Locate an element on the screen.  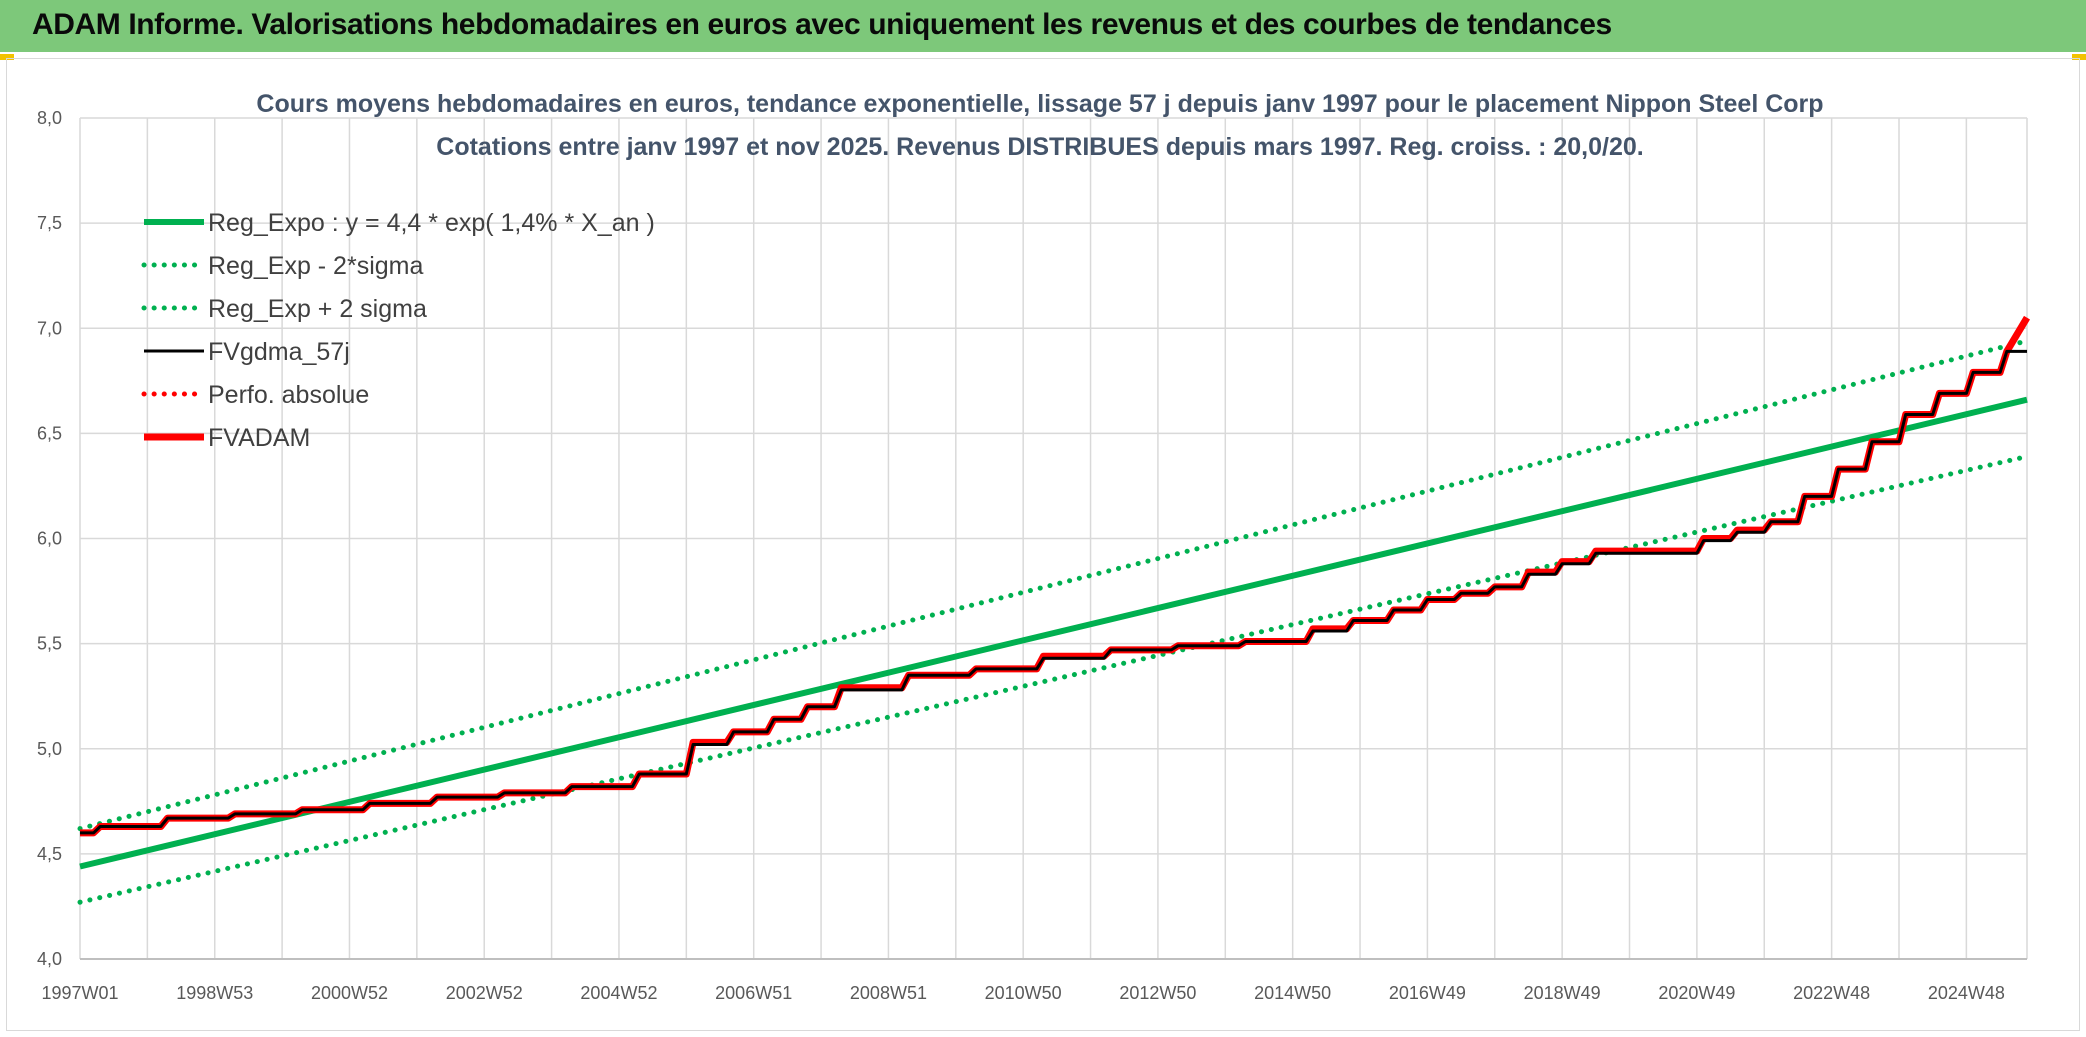
legend-label: FVgdma_57j is located at coordinates (279, 352).